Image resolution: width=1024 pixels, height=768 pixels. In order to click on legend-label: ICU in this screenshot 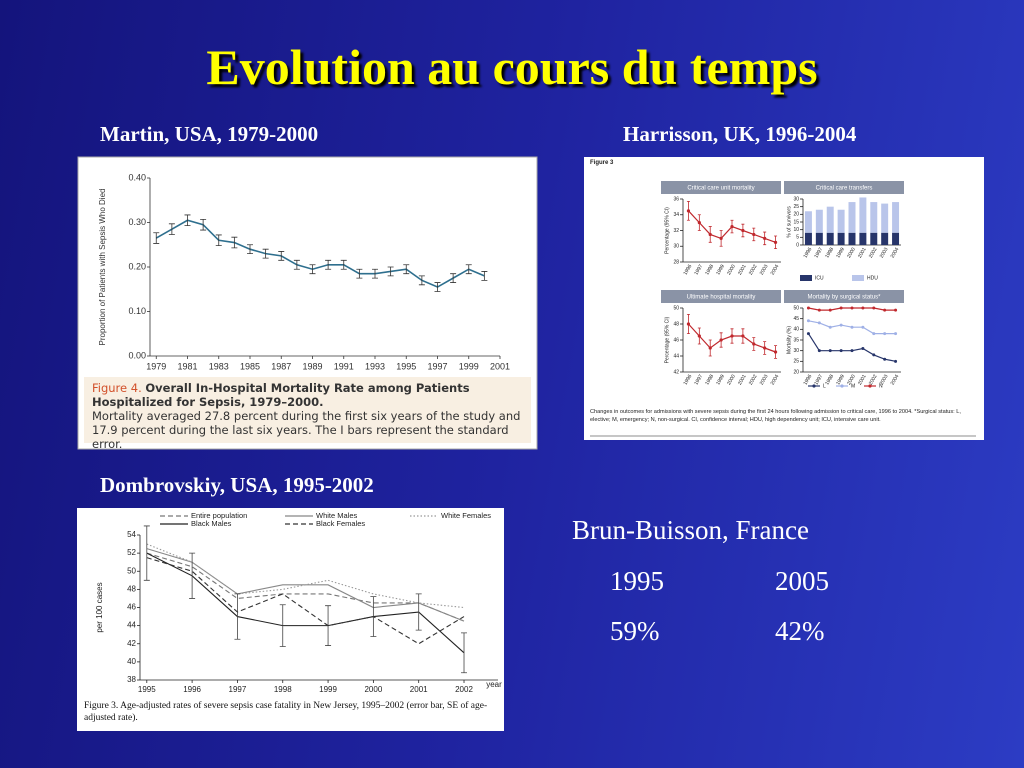, I will do `click(819, 278)`.